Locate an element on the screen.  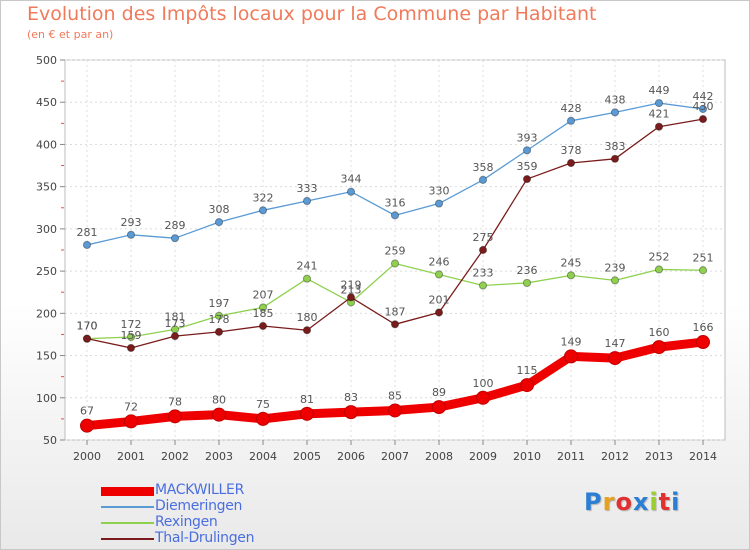
x-tick-label: 2010 is located at coordinates (527, 456).